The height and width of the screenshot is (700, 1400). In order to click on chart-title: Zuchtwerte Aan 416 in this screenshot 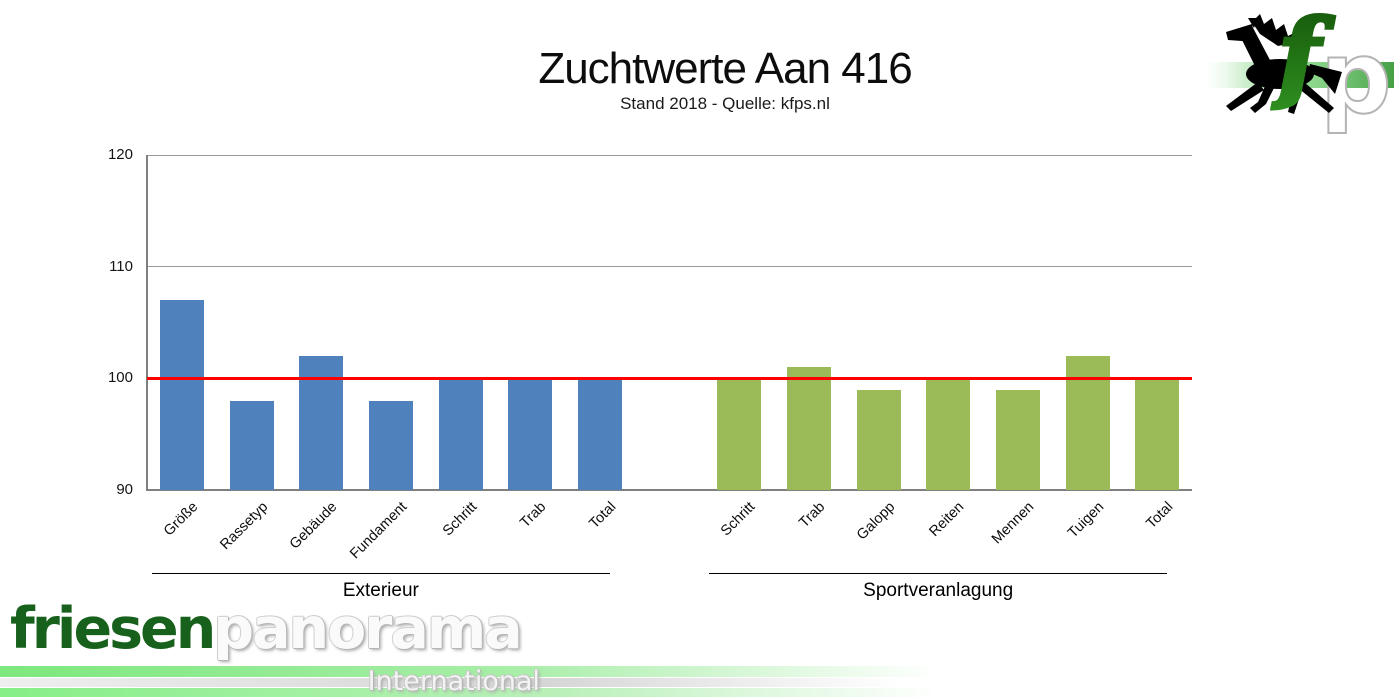, I will do `click(725, 68)`.